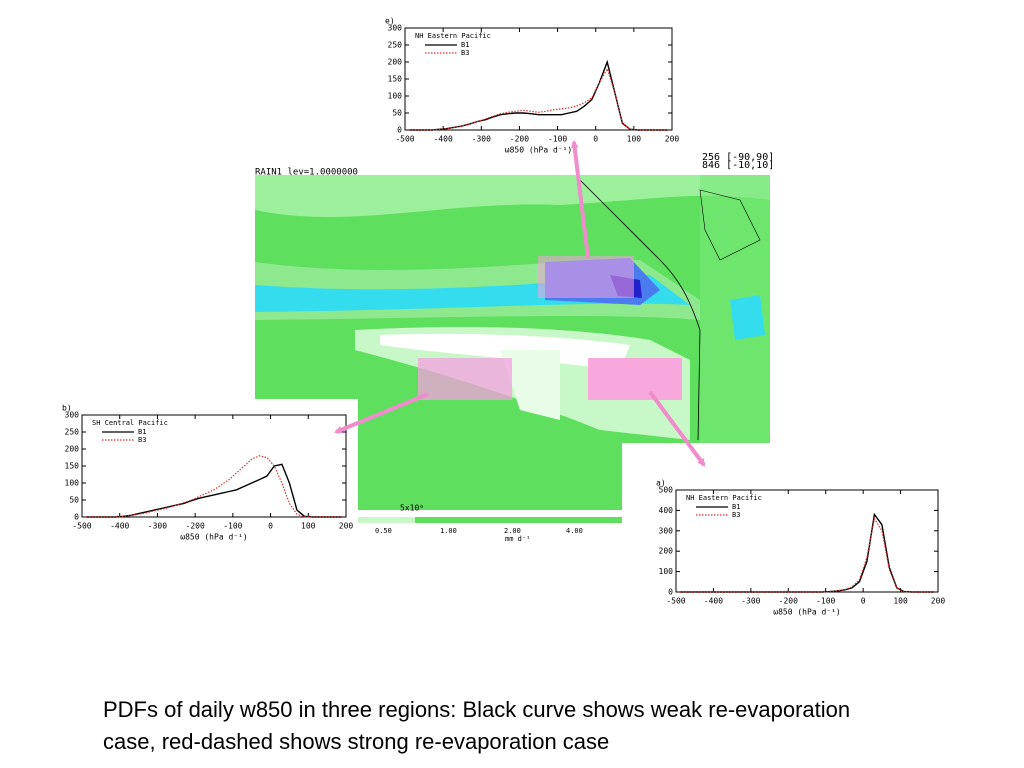 This screenshot has height=768, width=1024. Describe the element at coordinates (666, 490) in the screenshot. I see `y-tick-label: 500` at that location.